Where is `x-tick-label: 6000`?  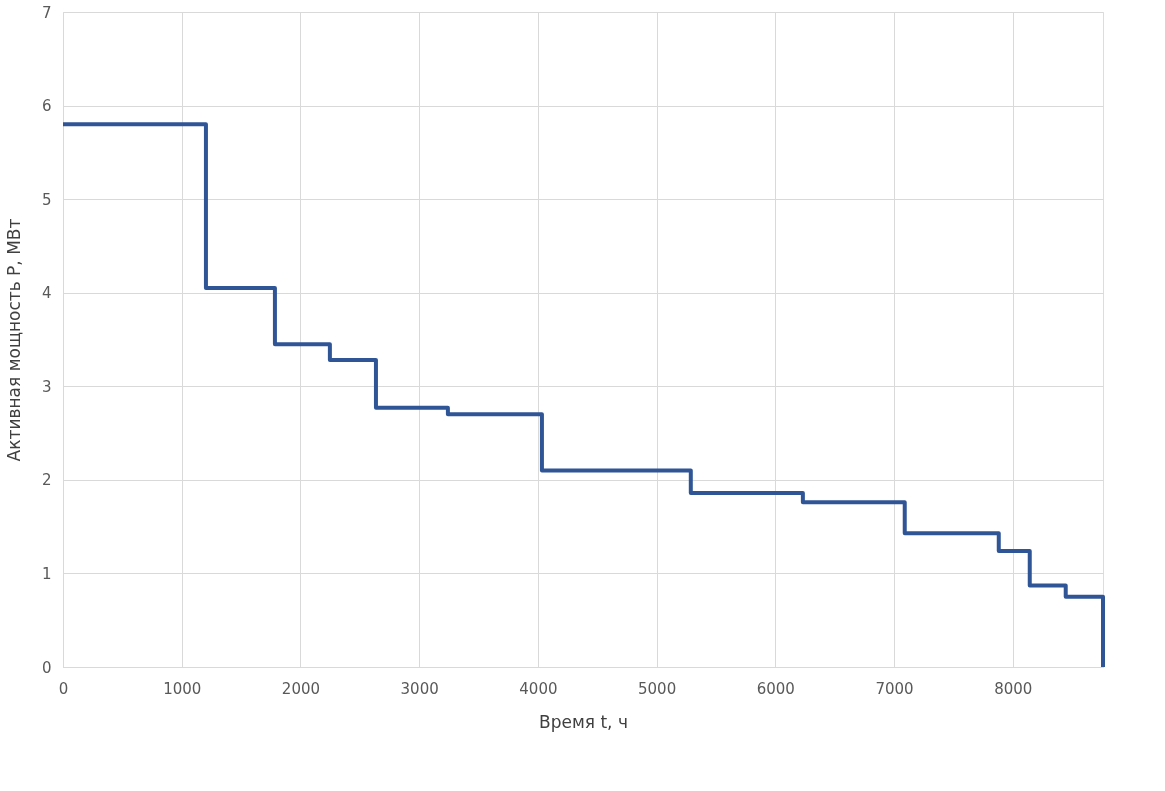 x-tick-label: 6000 is located at coordinates (775, 688).